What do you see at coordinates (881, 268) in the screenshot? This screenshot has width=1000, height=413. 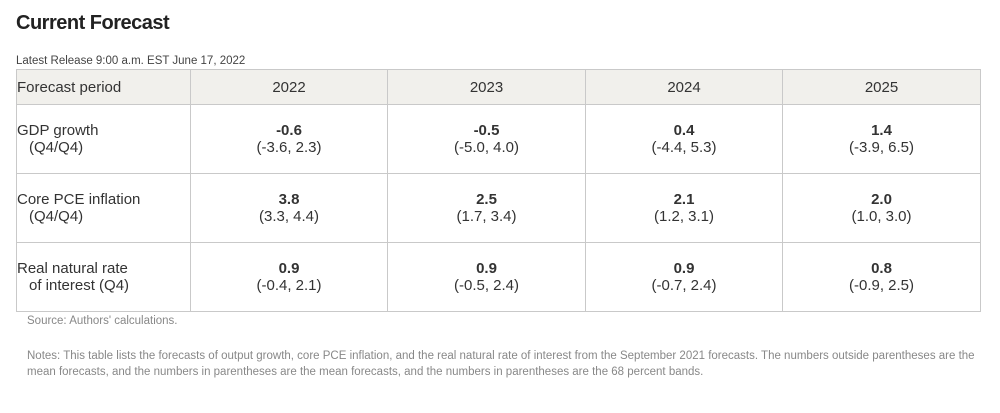 I see `mean-forecast: 0.8` at bounding box center [881, 268].